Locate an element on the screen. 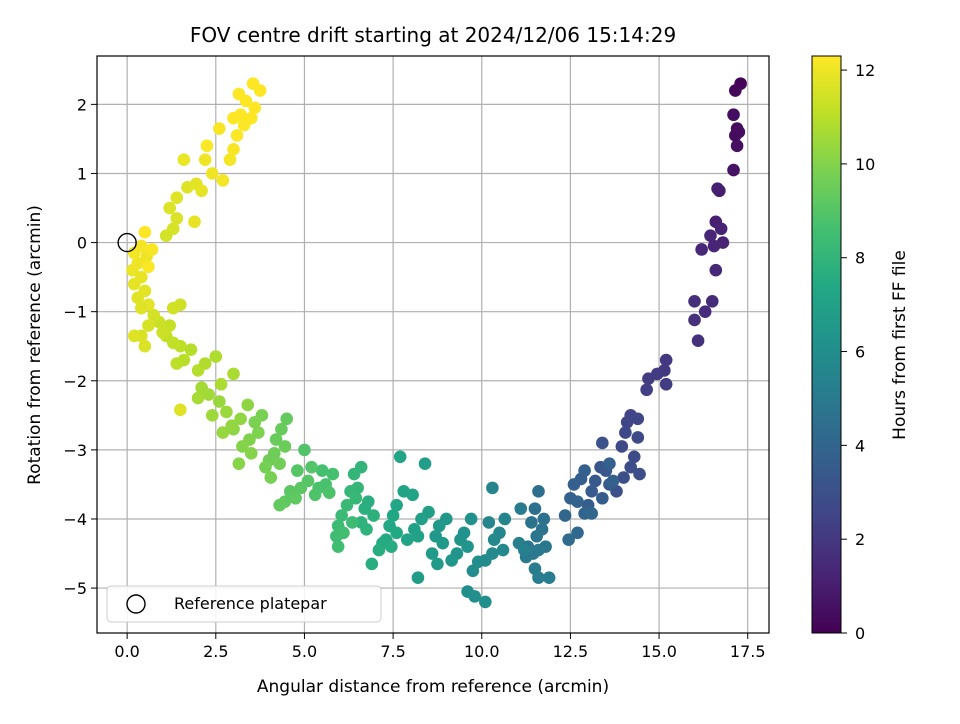 The width and height of the screenshot is (960, 724). legend: Reference platepar is located at coordinates (244, 604).